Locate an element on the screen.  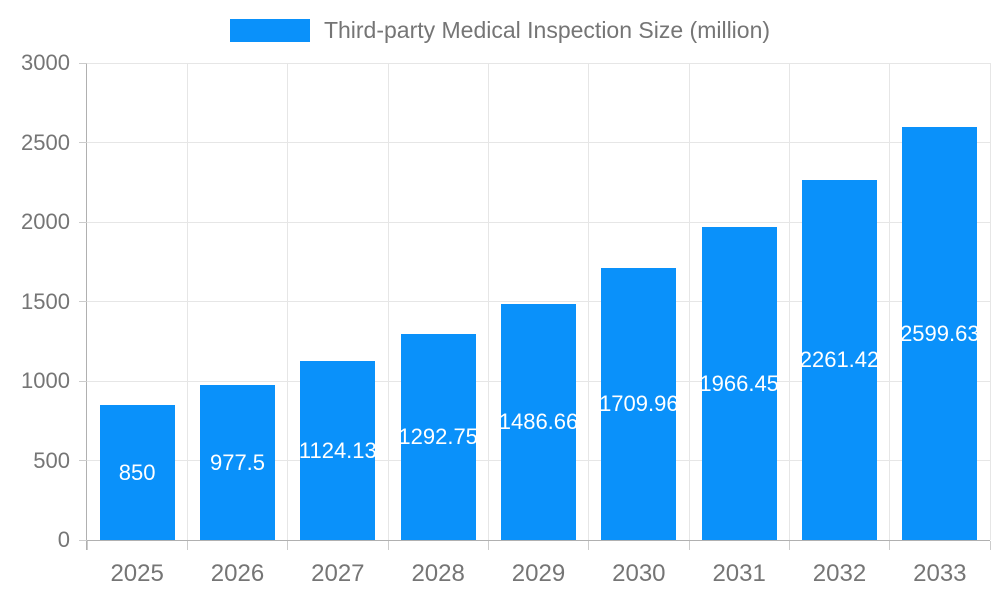
bar: 977.5 is located at coordinates (237, 462).